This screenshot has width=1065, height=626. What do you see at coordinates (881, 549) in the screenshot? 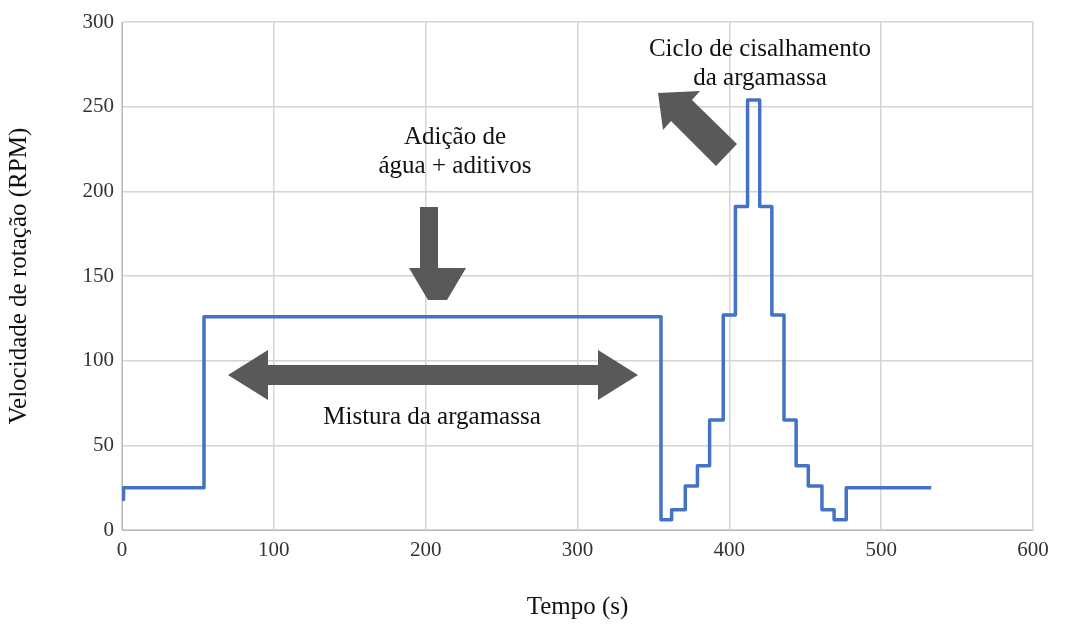
I see `x-tick-label: 500` at bounding box center [881, 549].